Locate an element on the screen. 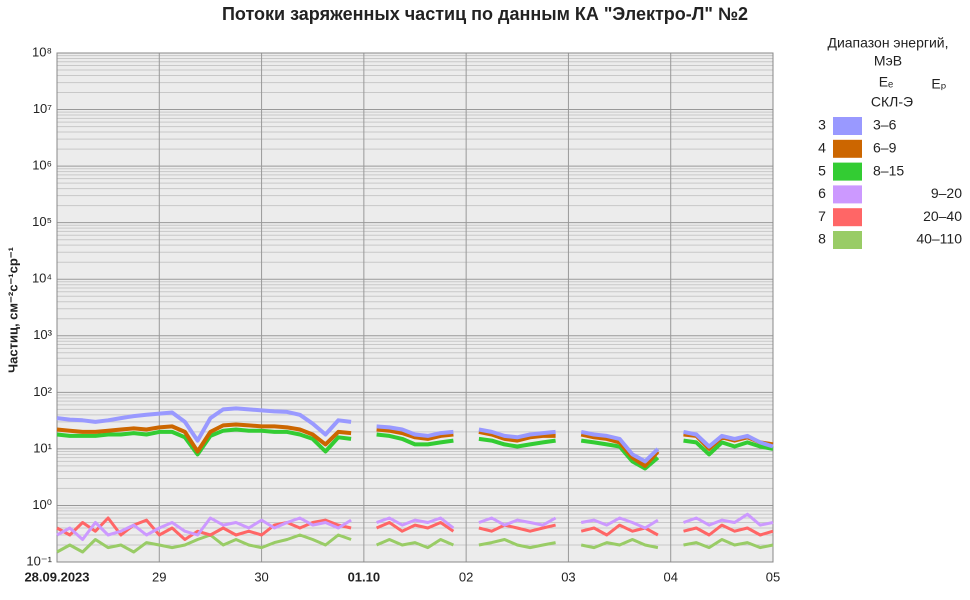 The height and width of the screenshot is (600, 970). x-tick-label: 28.09.2023 is located at coordinates (56, 576).